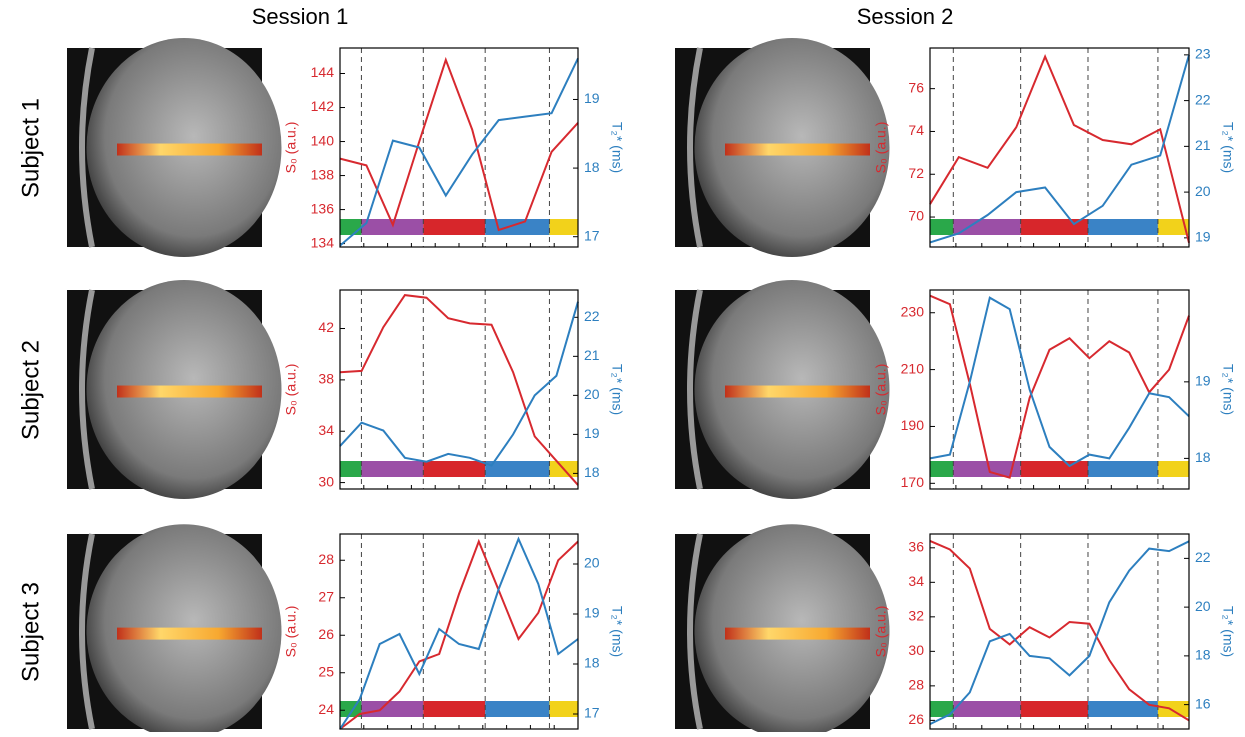 Image resolution: width=1245 pixels, height=737 pixels. I want to click on row-title: Subject 3, so click(30, 632).